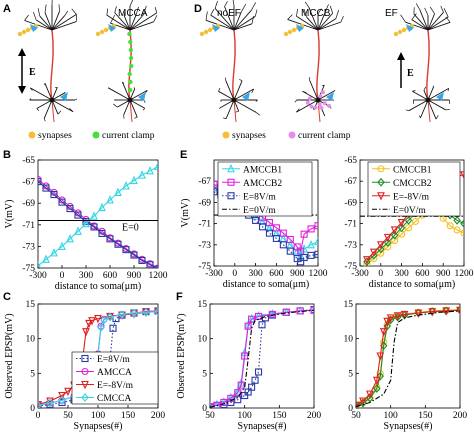 This screenshot has width=474, height=437. What do you see at coordinates (324, 136) in the screenshot?
I see `legend-clamp-d: current clamp` at bounding box center [324, 136].